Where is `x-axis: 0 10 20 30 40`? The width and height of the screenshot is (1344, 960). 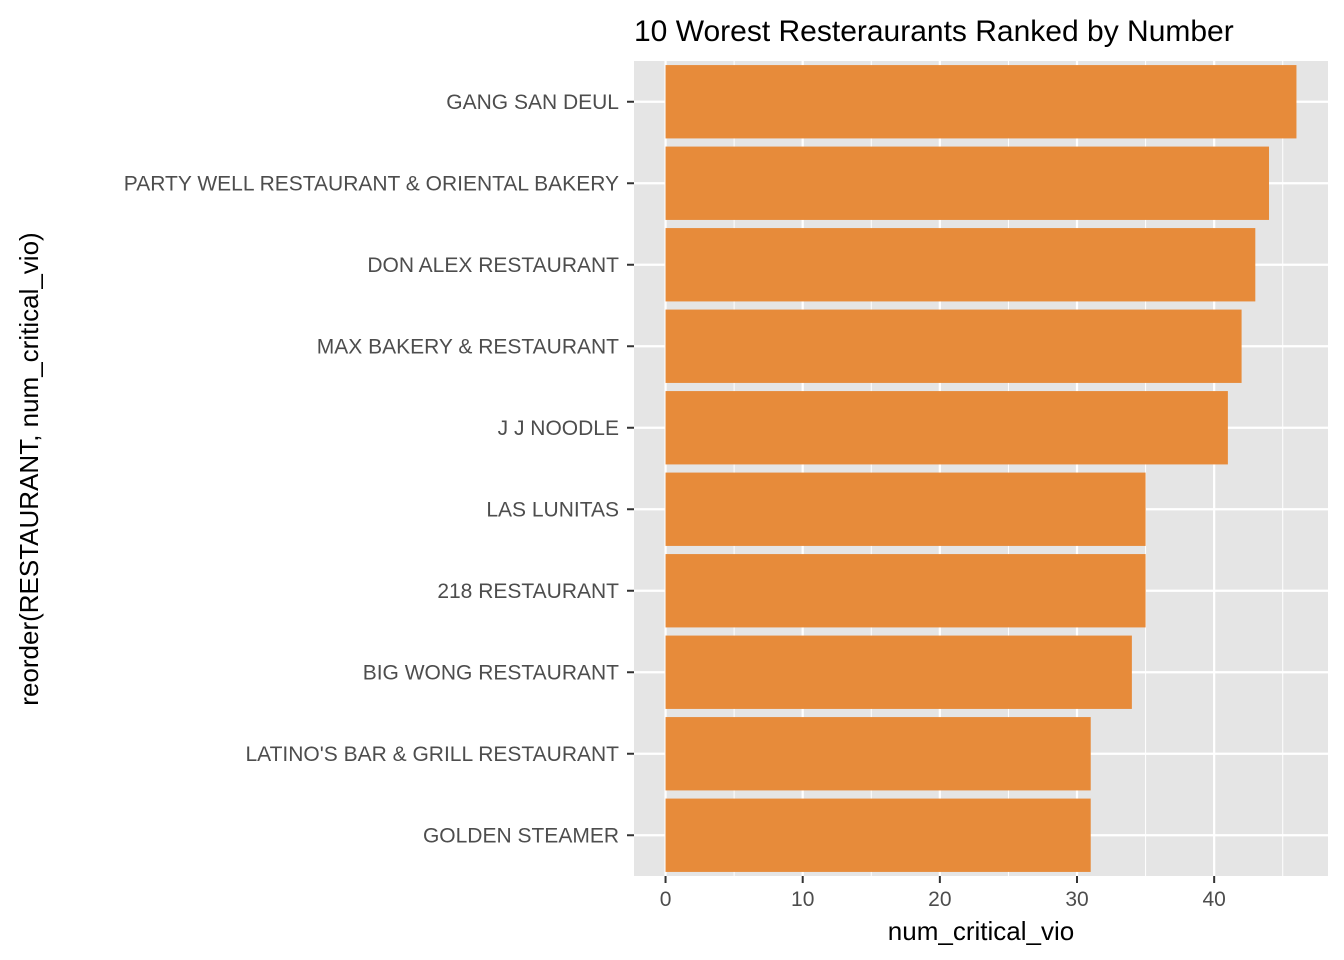 x-axis: 0 10 20 30 40 is located at coordinates (943, 893).